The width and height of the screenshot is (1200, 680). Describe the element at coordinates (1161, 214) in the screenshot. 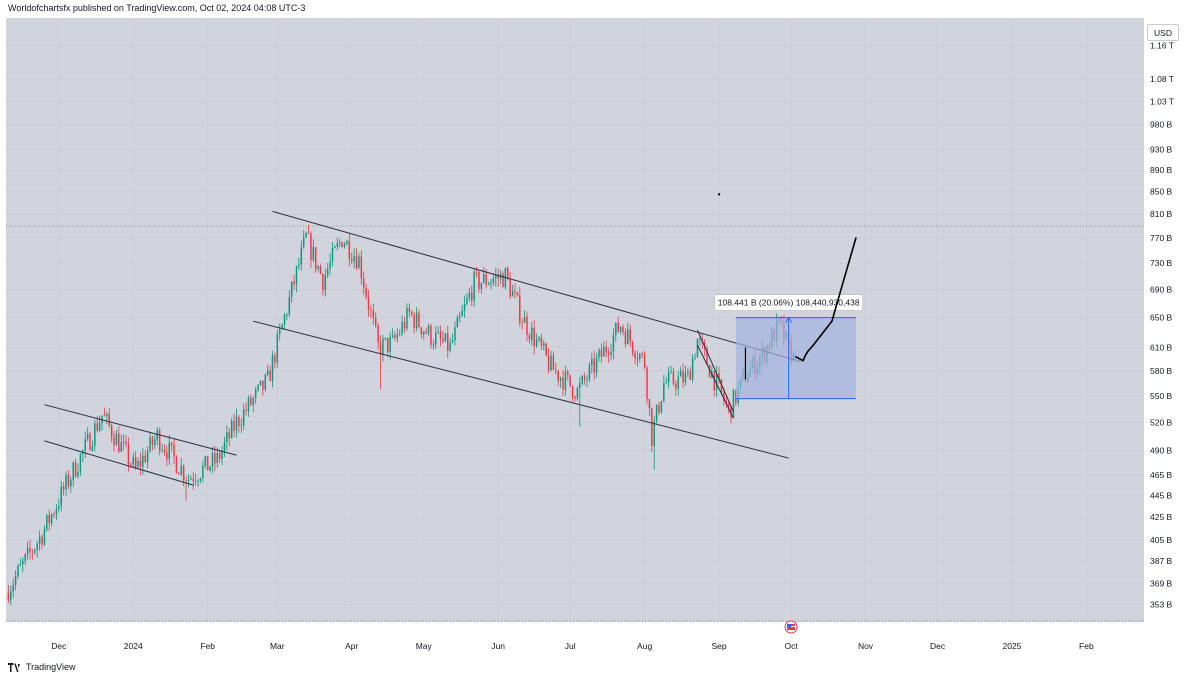

I see `y-tick-label: 810 B` at that location.